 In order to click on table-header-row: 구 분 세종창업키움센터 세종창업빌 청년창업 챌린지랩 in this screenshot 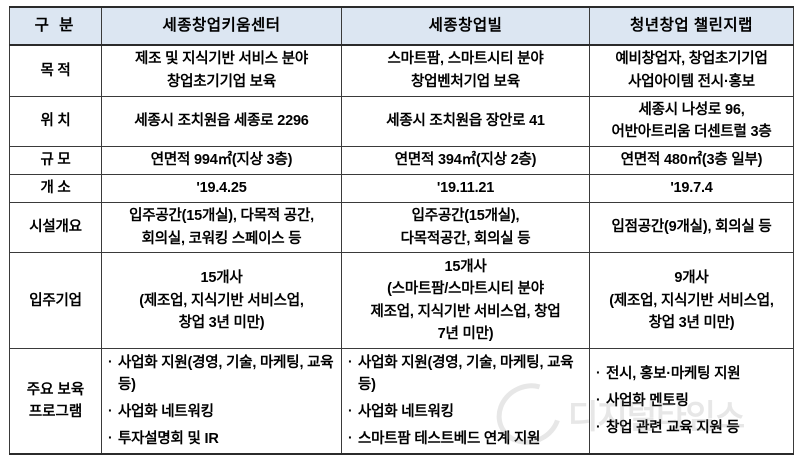, I will do `click(401, 26)`.